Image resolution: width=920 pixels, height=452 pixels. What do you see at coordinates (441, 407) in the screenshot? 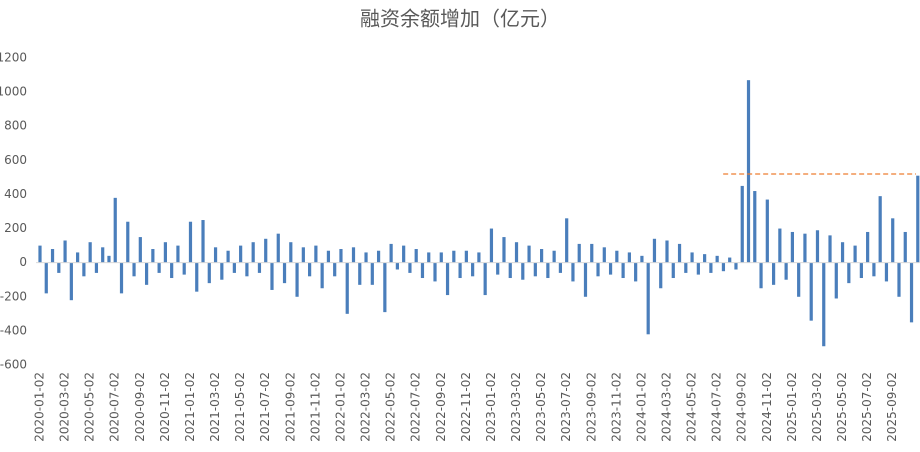
I see `x-tick-label: 2022-09-02` at bounding box center [441, 407].